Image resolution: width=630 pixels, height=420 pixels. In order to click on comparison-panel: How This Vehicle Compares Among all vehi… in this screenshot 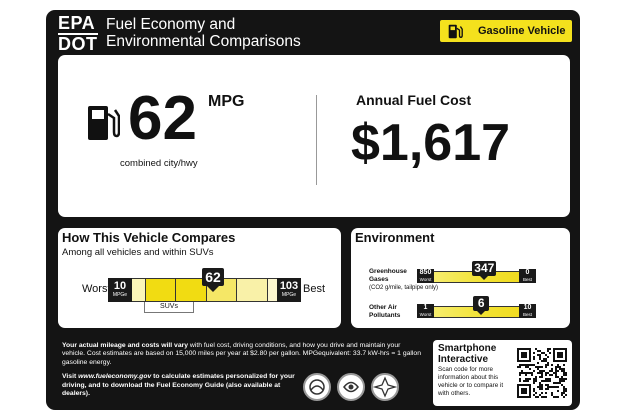, I will do `click(199, 278)`.